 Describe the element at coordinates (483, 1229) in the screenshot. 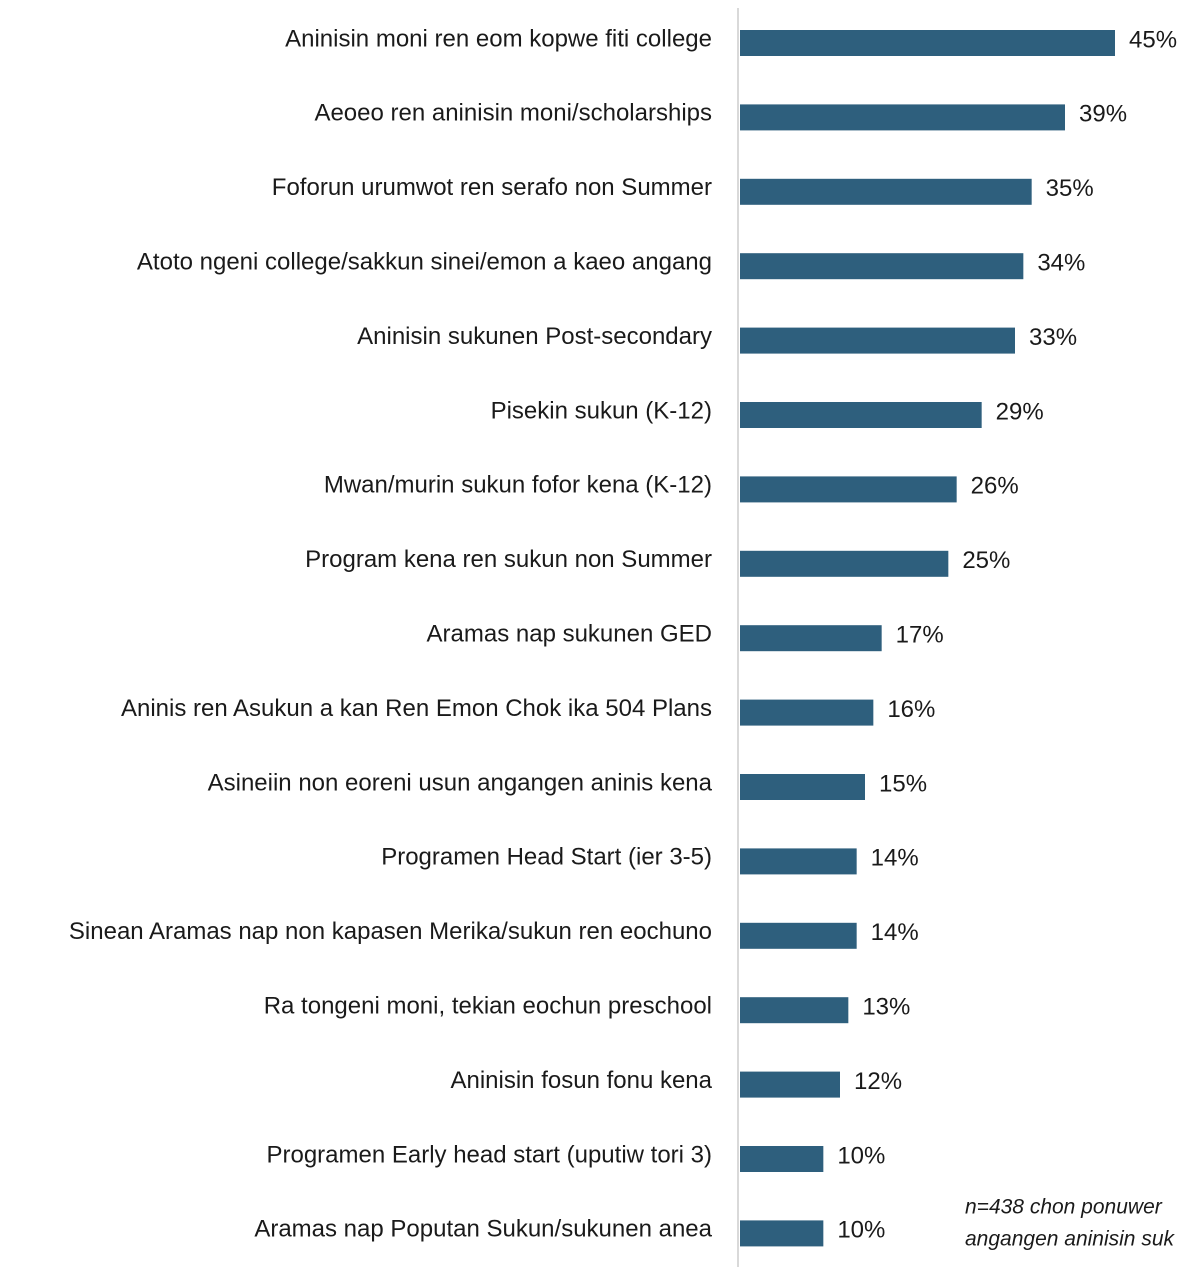

I see `category-label: Aramas nap Poputan Sukun/sukunen anea` at that location.